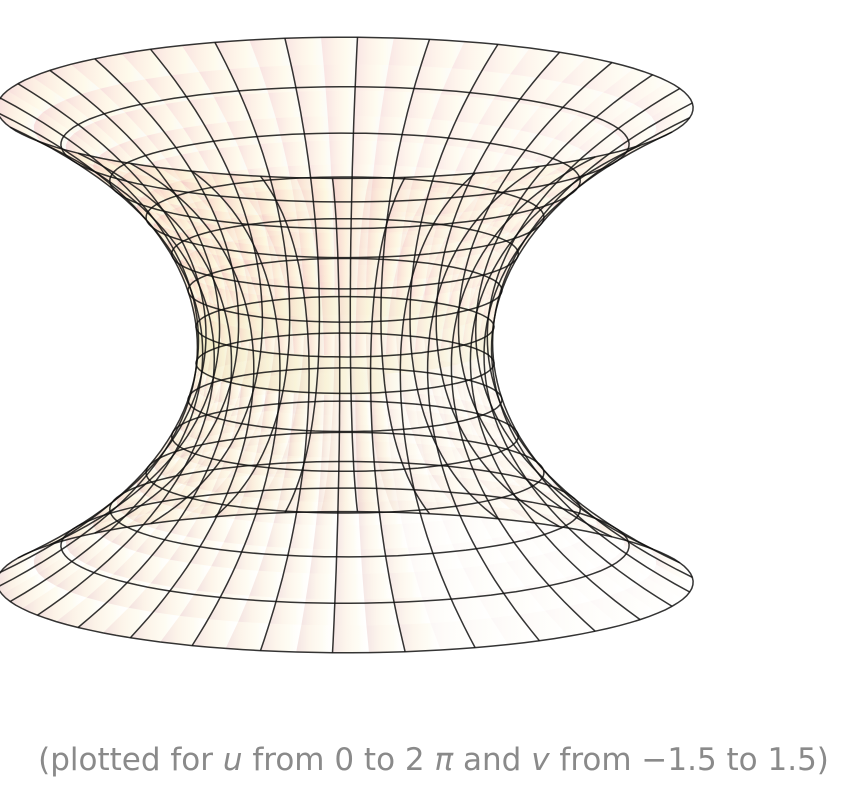  What do you see at coordinates (338, 760) in the screenshot?
I see `caption-u-range: from 0 to 2` at bounding box center [338, 760].